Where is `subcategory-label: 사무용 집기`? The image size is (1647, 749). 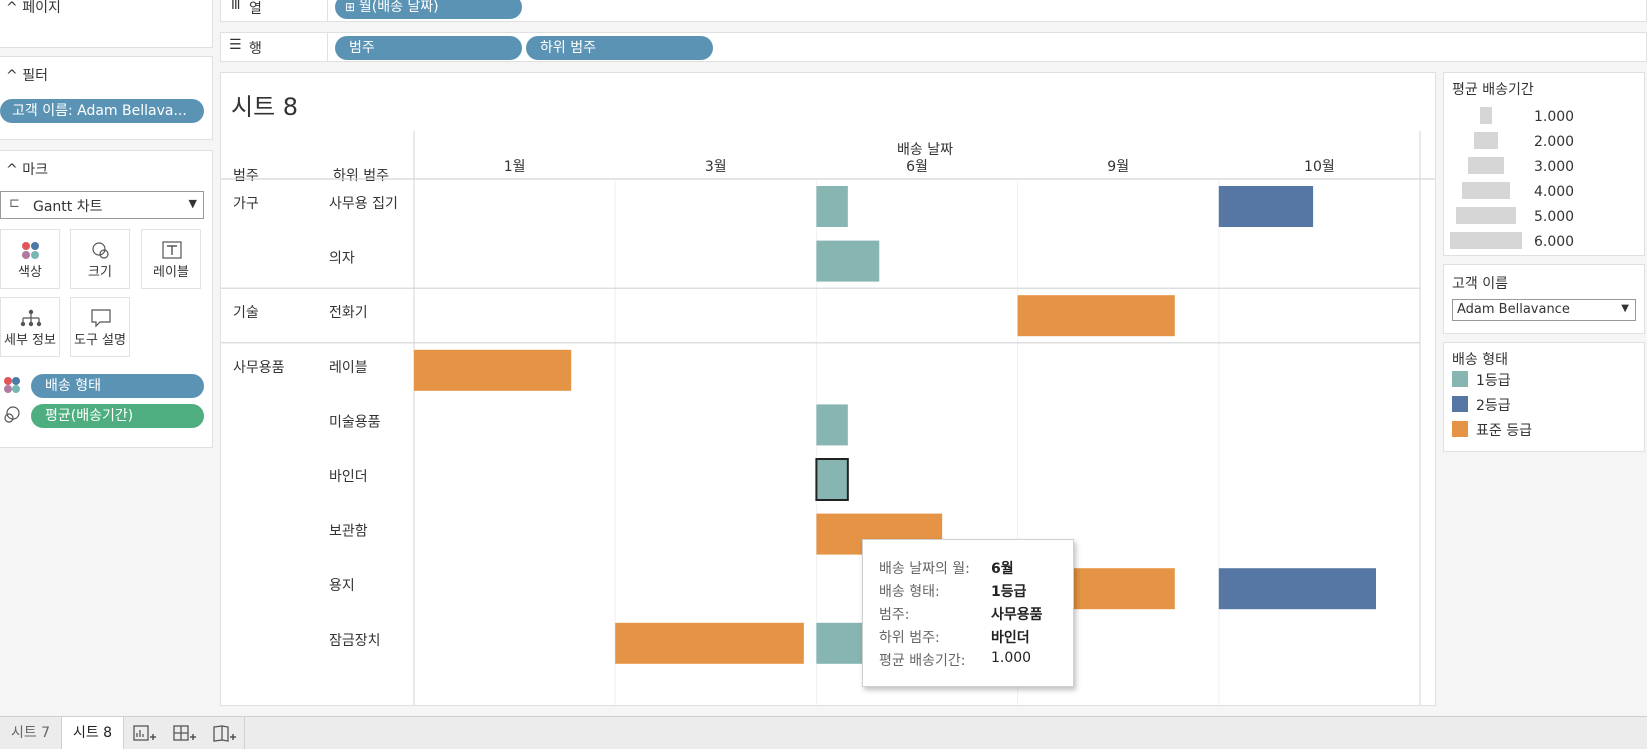 subcategory-label: 사무용 집기 is located at coordinates (363, 204).